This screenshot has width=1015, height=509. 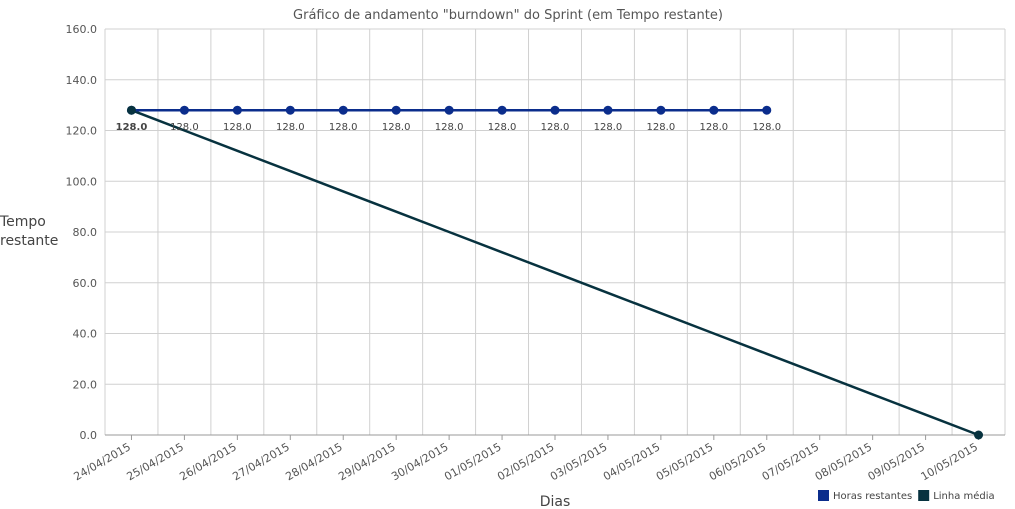 I want to click on y-tick-label: 0.0, so click(x=89, y=435).